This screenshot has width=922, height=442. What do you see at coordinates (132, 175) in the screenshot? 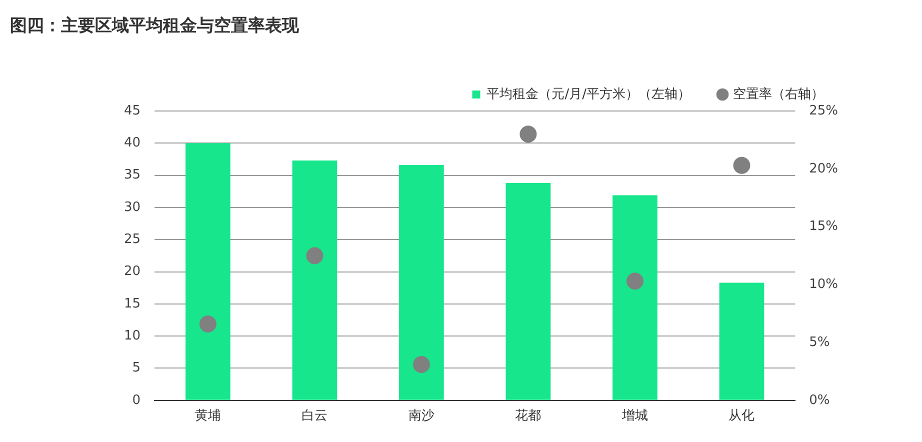
I see `y-tick-label: 35` at bounding box center [132, 175].